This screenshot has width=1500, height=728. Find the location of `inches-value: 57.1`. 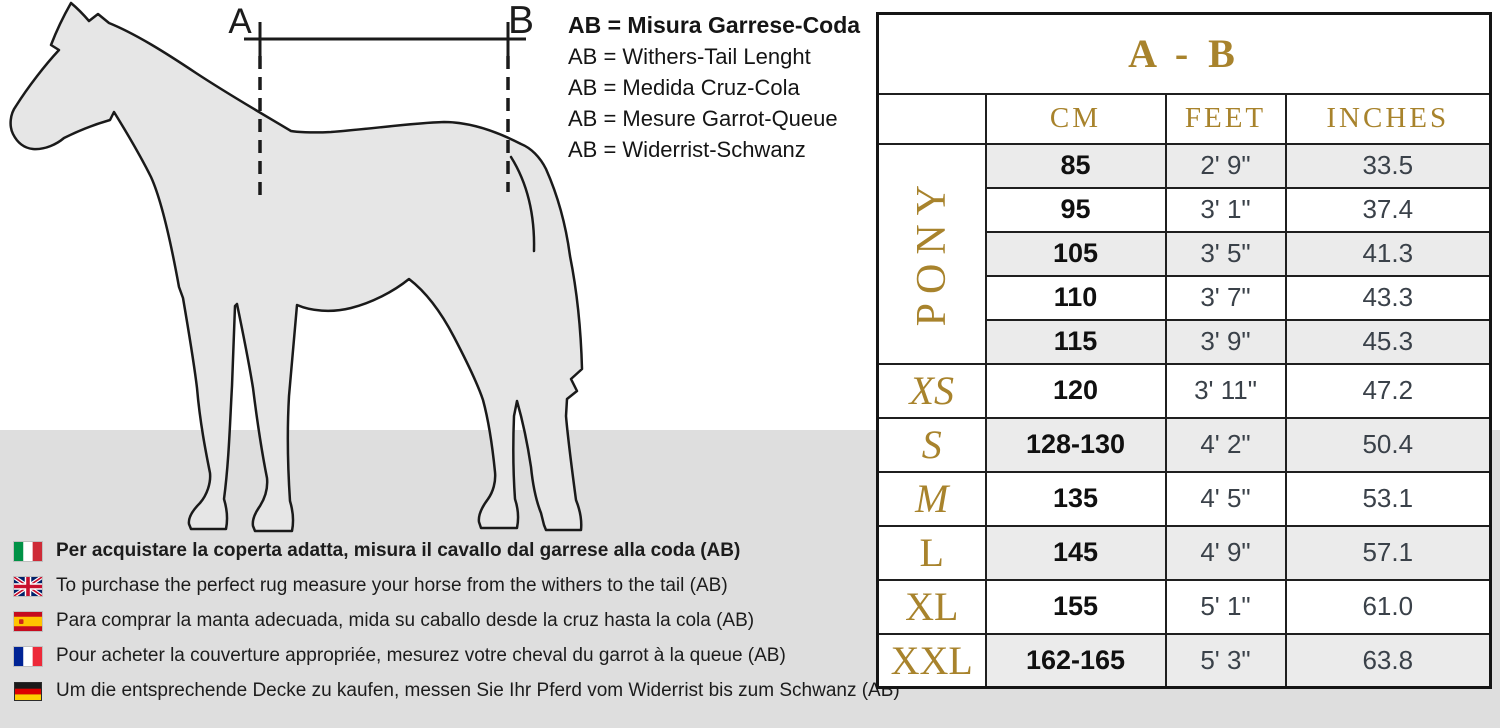

inches-value: 57.1 is located at coordinates (1388, 552).